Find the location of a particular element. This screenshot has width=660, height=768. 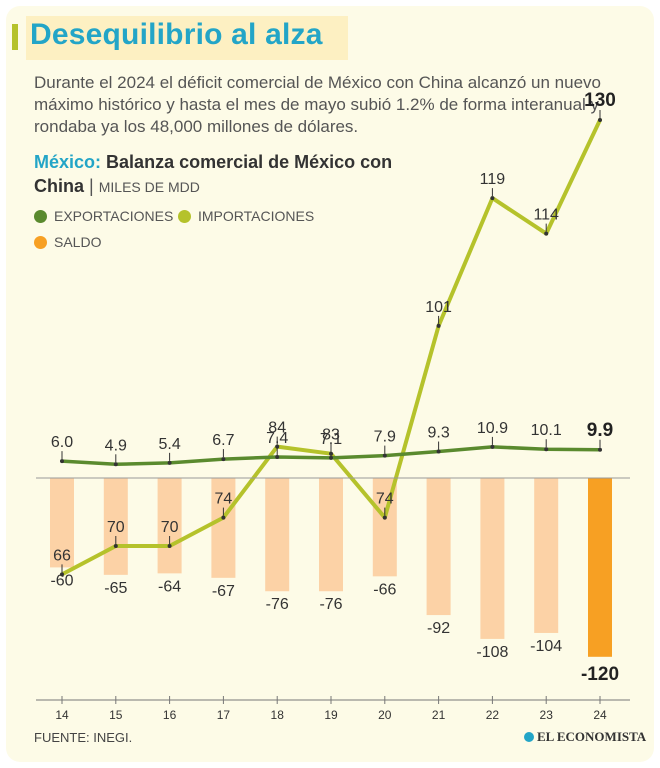

legend-balance-dot is located at coordinates (40, 242).